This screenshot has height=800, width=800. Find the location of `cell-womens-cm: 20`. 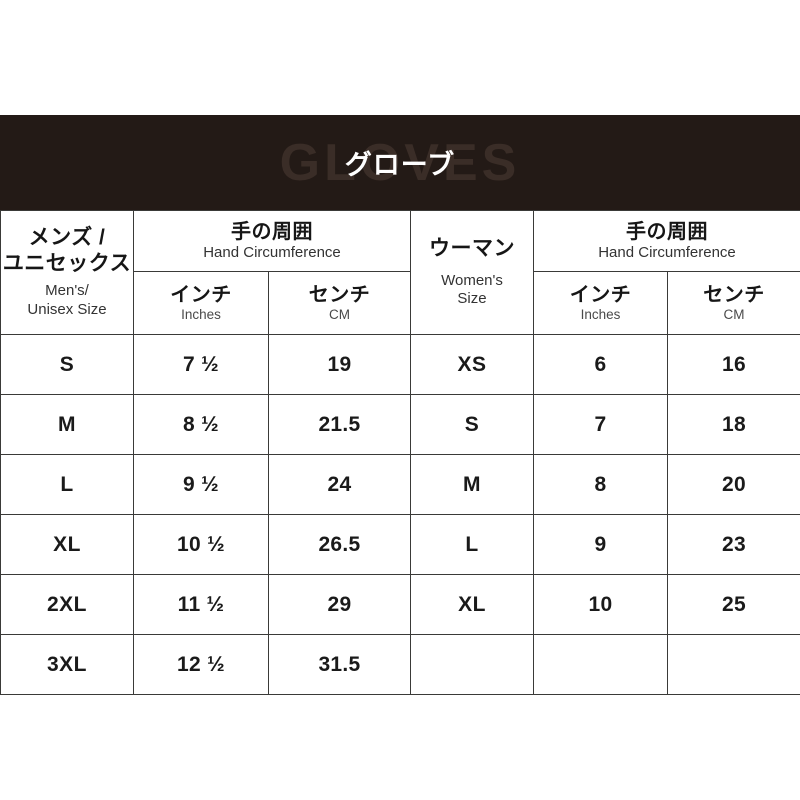

cell-womens-cm: 20 is located at coordinates (733, 484).